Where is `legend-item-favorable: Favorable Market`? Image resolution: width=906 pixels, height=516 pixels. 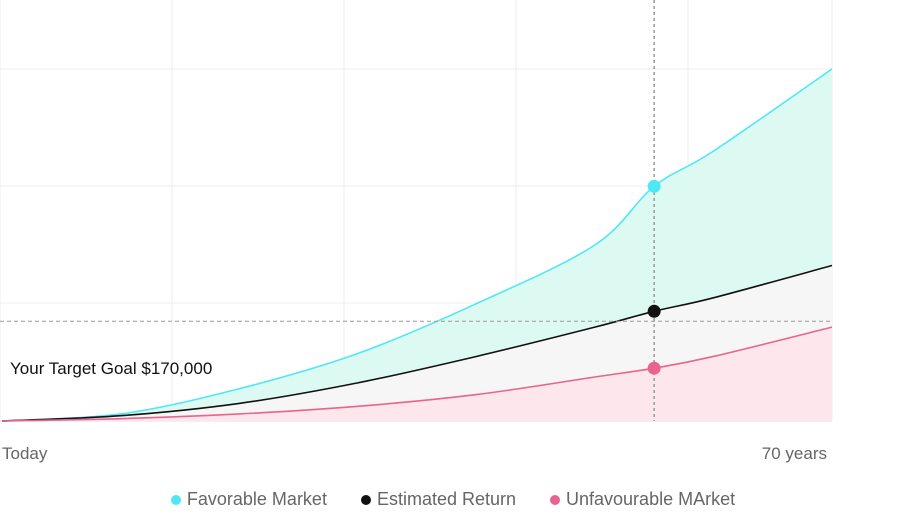 legend-item-favorable: Favorable Market is located at coordinates (248, 499).